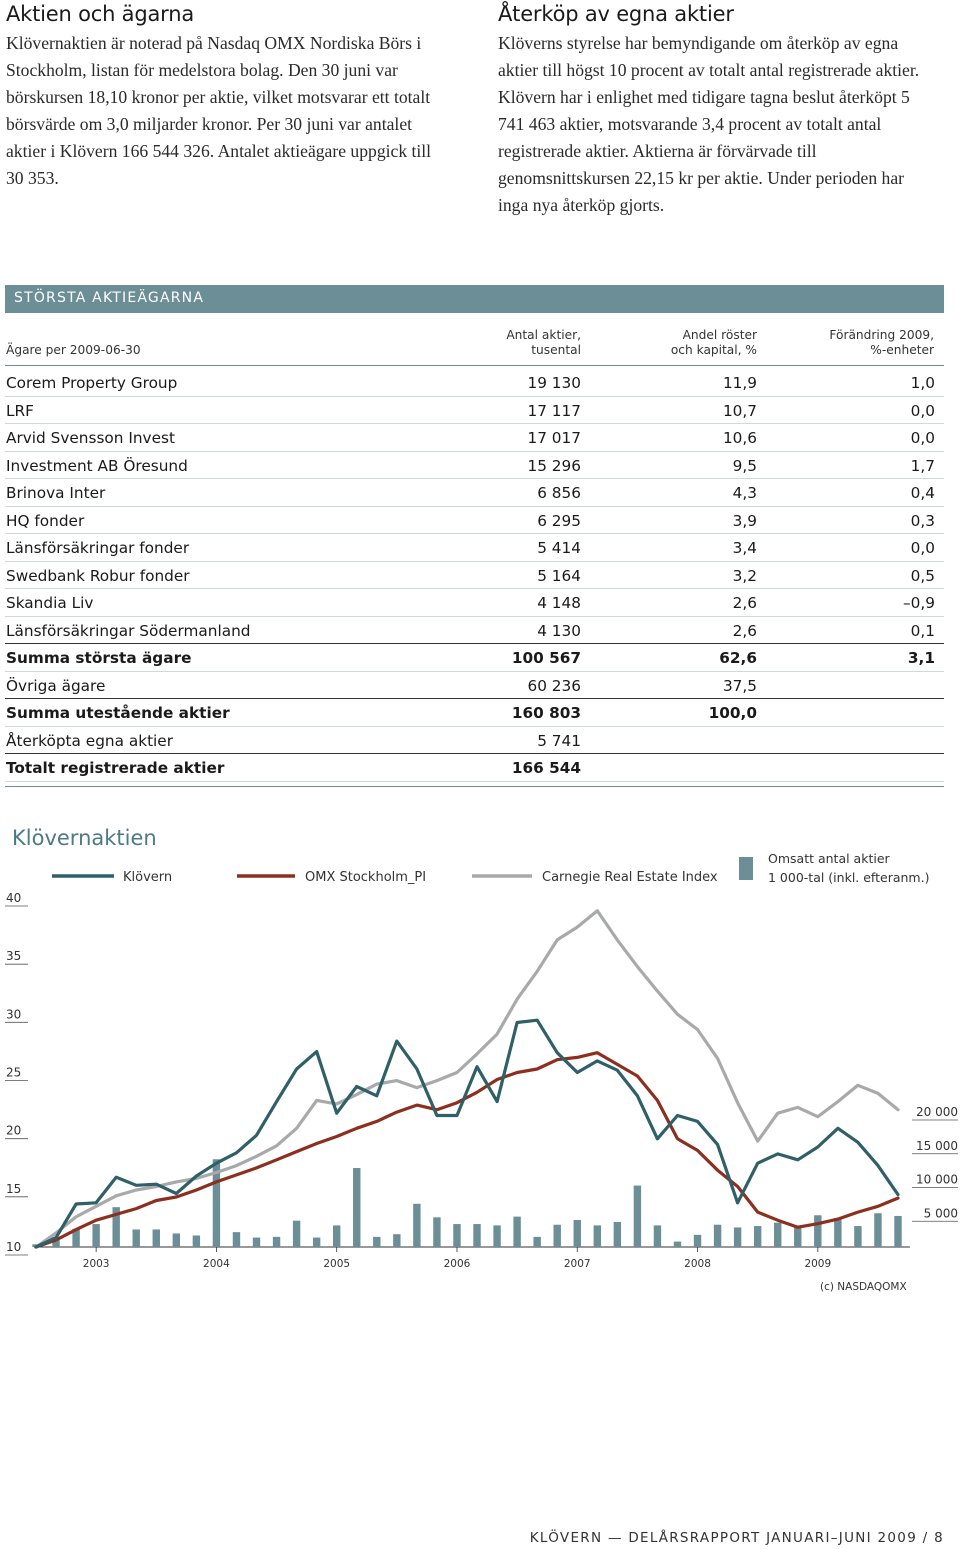 Image resolution: width=960 pixels, height=1549 pixels. I want to click on cell-owner: Länsförsäkringar fonder, so click(98, 548).